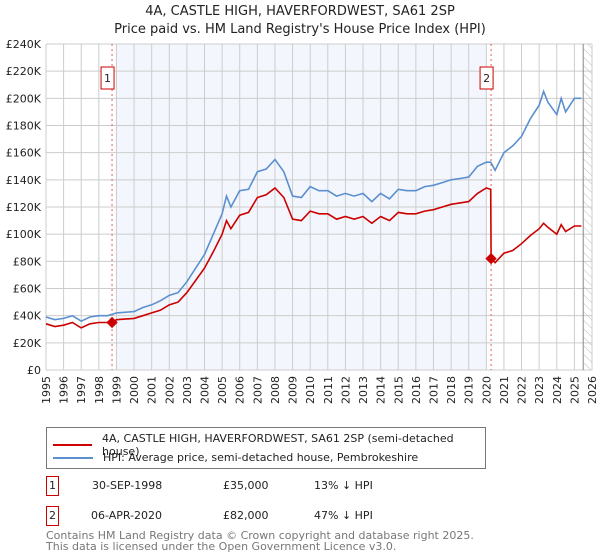 Image resolution: width=600 pixels, height=560 pixels. What do you see at coordinates (73, 457) in the screenshot?
I see `legend-swatch-hpi` at bounding box center [73, 457].